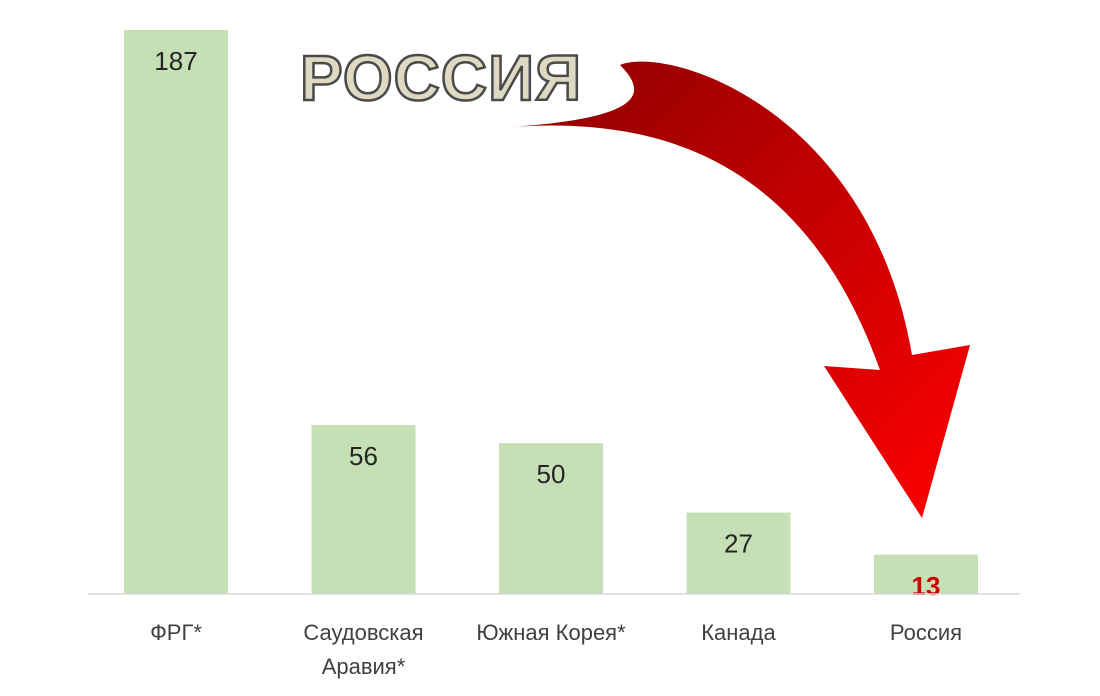 This screenshot has height=696, width=1100. Describe the element at coordinates (363, 456) in the screenshot. I see `value-label-2: 56` at that location.